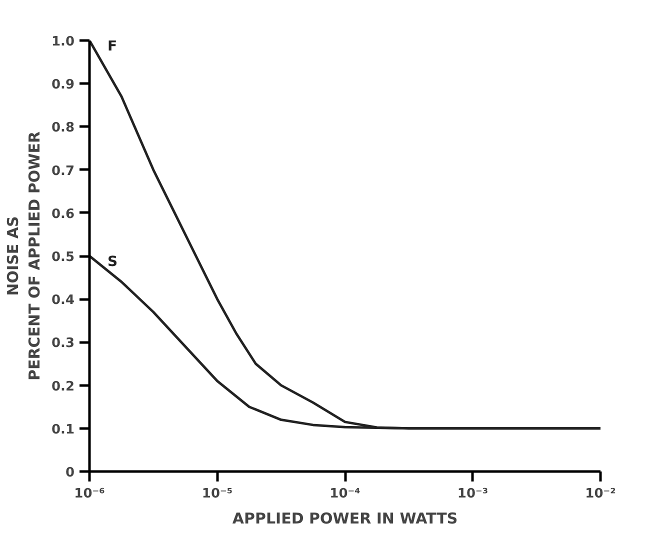 The image size is (646, 536). What do you see at coordinates (113, 46) in the screenshot?
I see `series-label: F` at bounding box center [113, 46].